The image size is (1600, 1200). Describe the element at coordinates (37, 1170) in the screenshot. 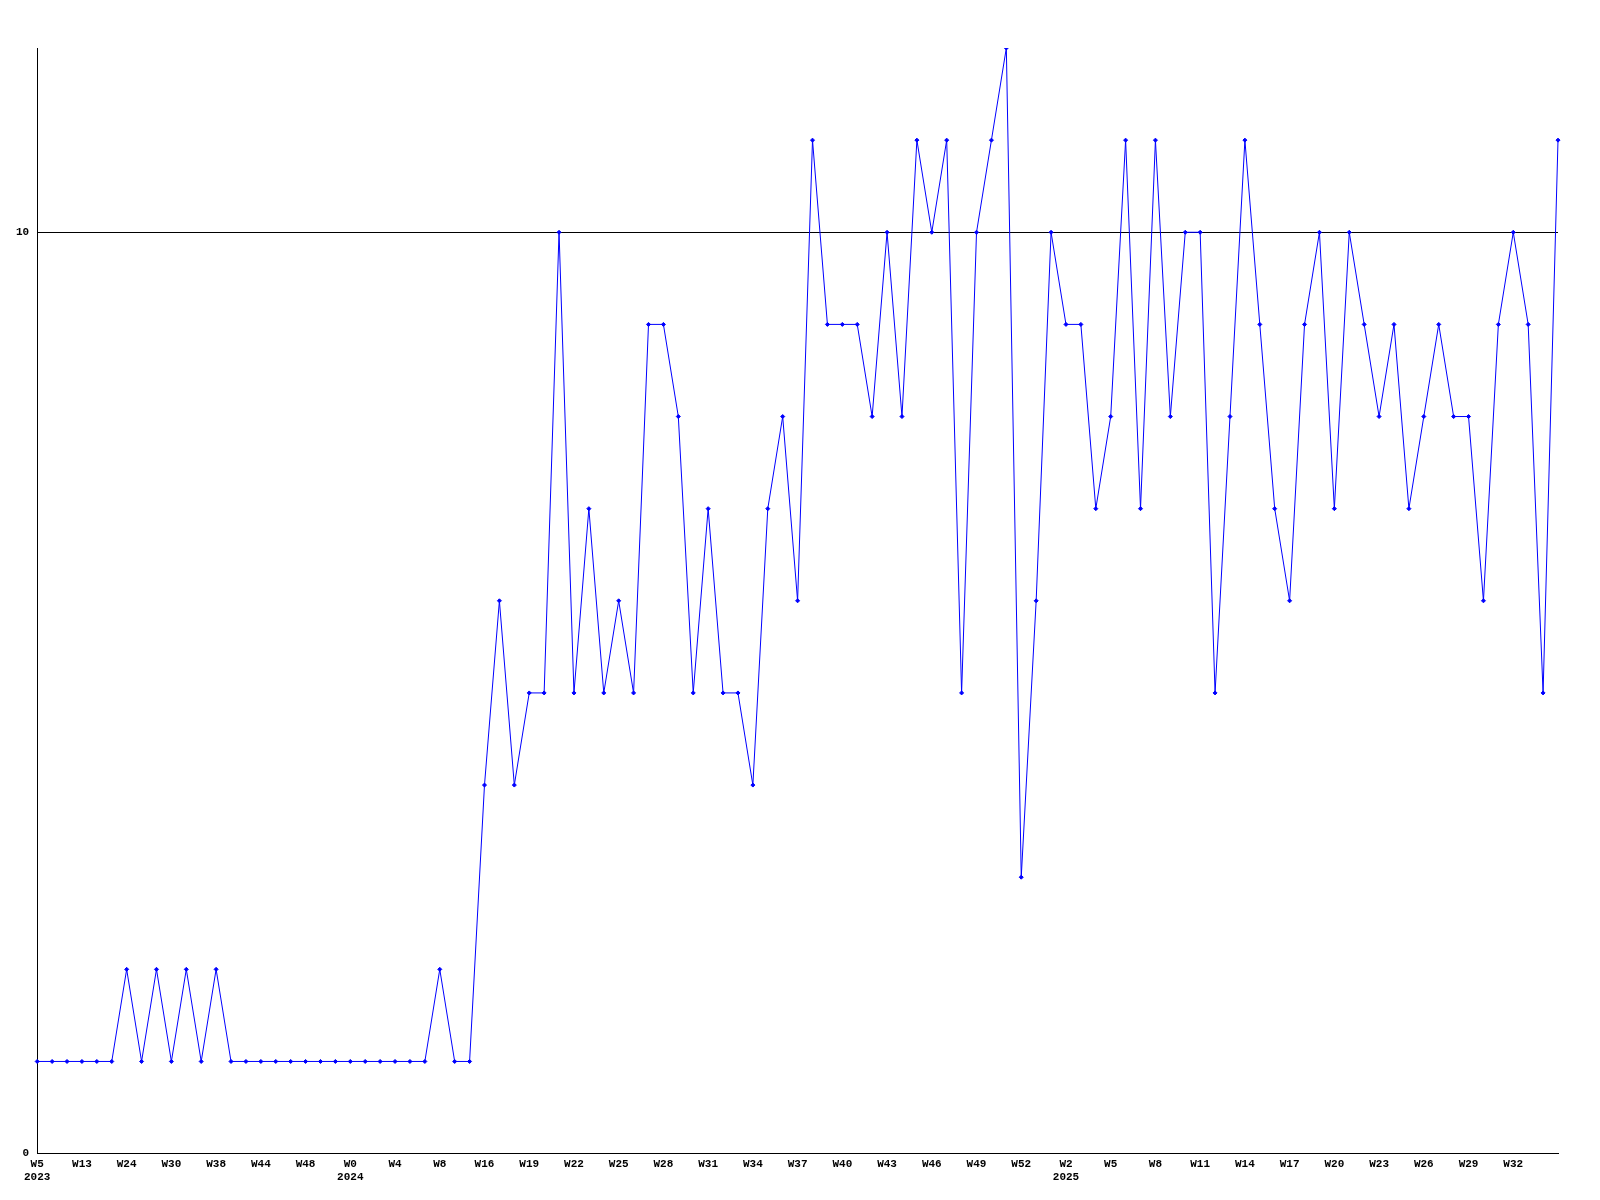

I see `x-tick-label: W5 2023` at that location.